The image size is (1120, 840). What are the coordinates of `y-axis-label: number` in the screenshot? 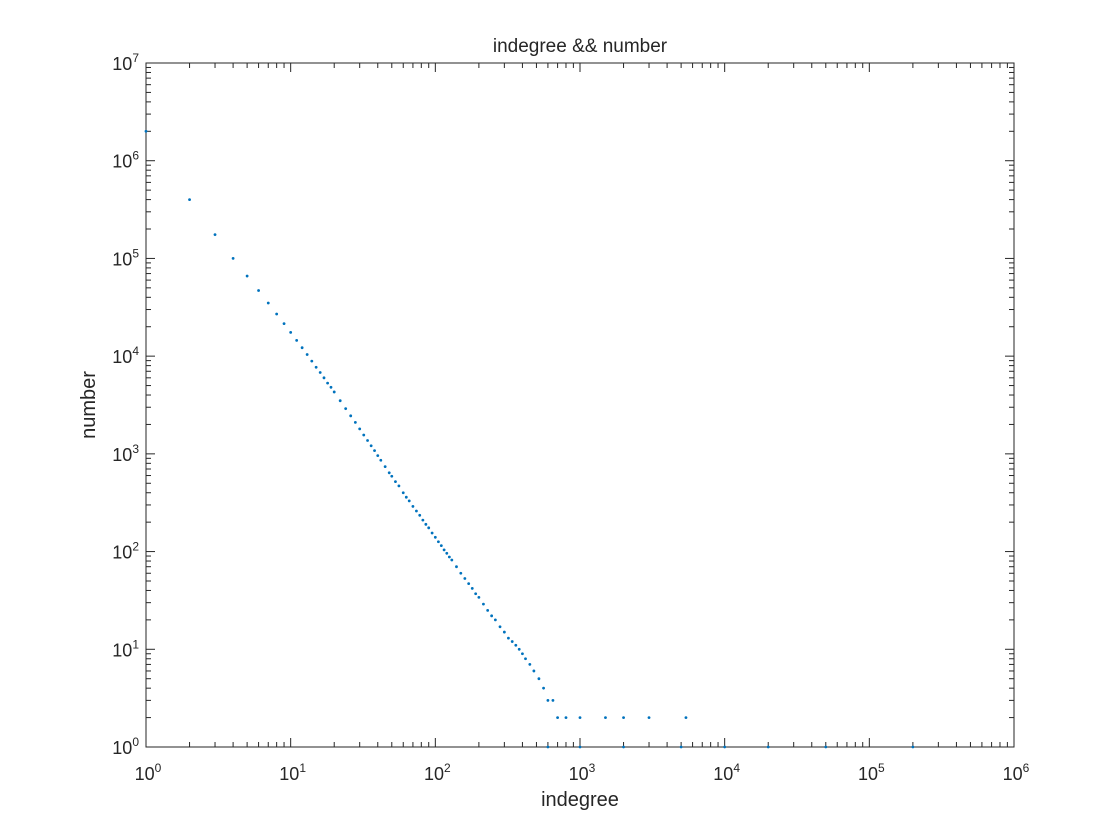 It's located at (89, 405).